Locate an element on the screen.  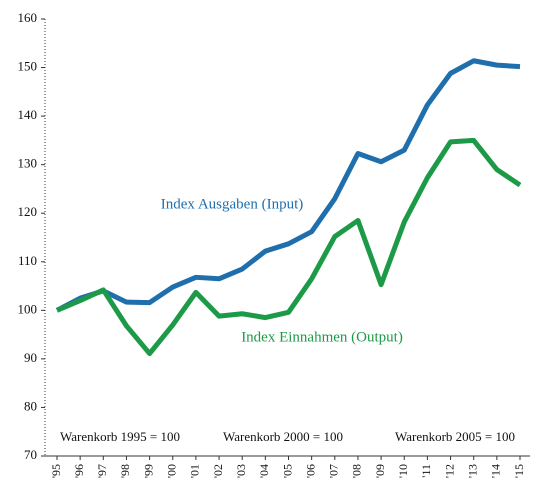
x-tick-label: '01 is located at coordinates (195, 471).